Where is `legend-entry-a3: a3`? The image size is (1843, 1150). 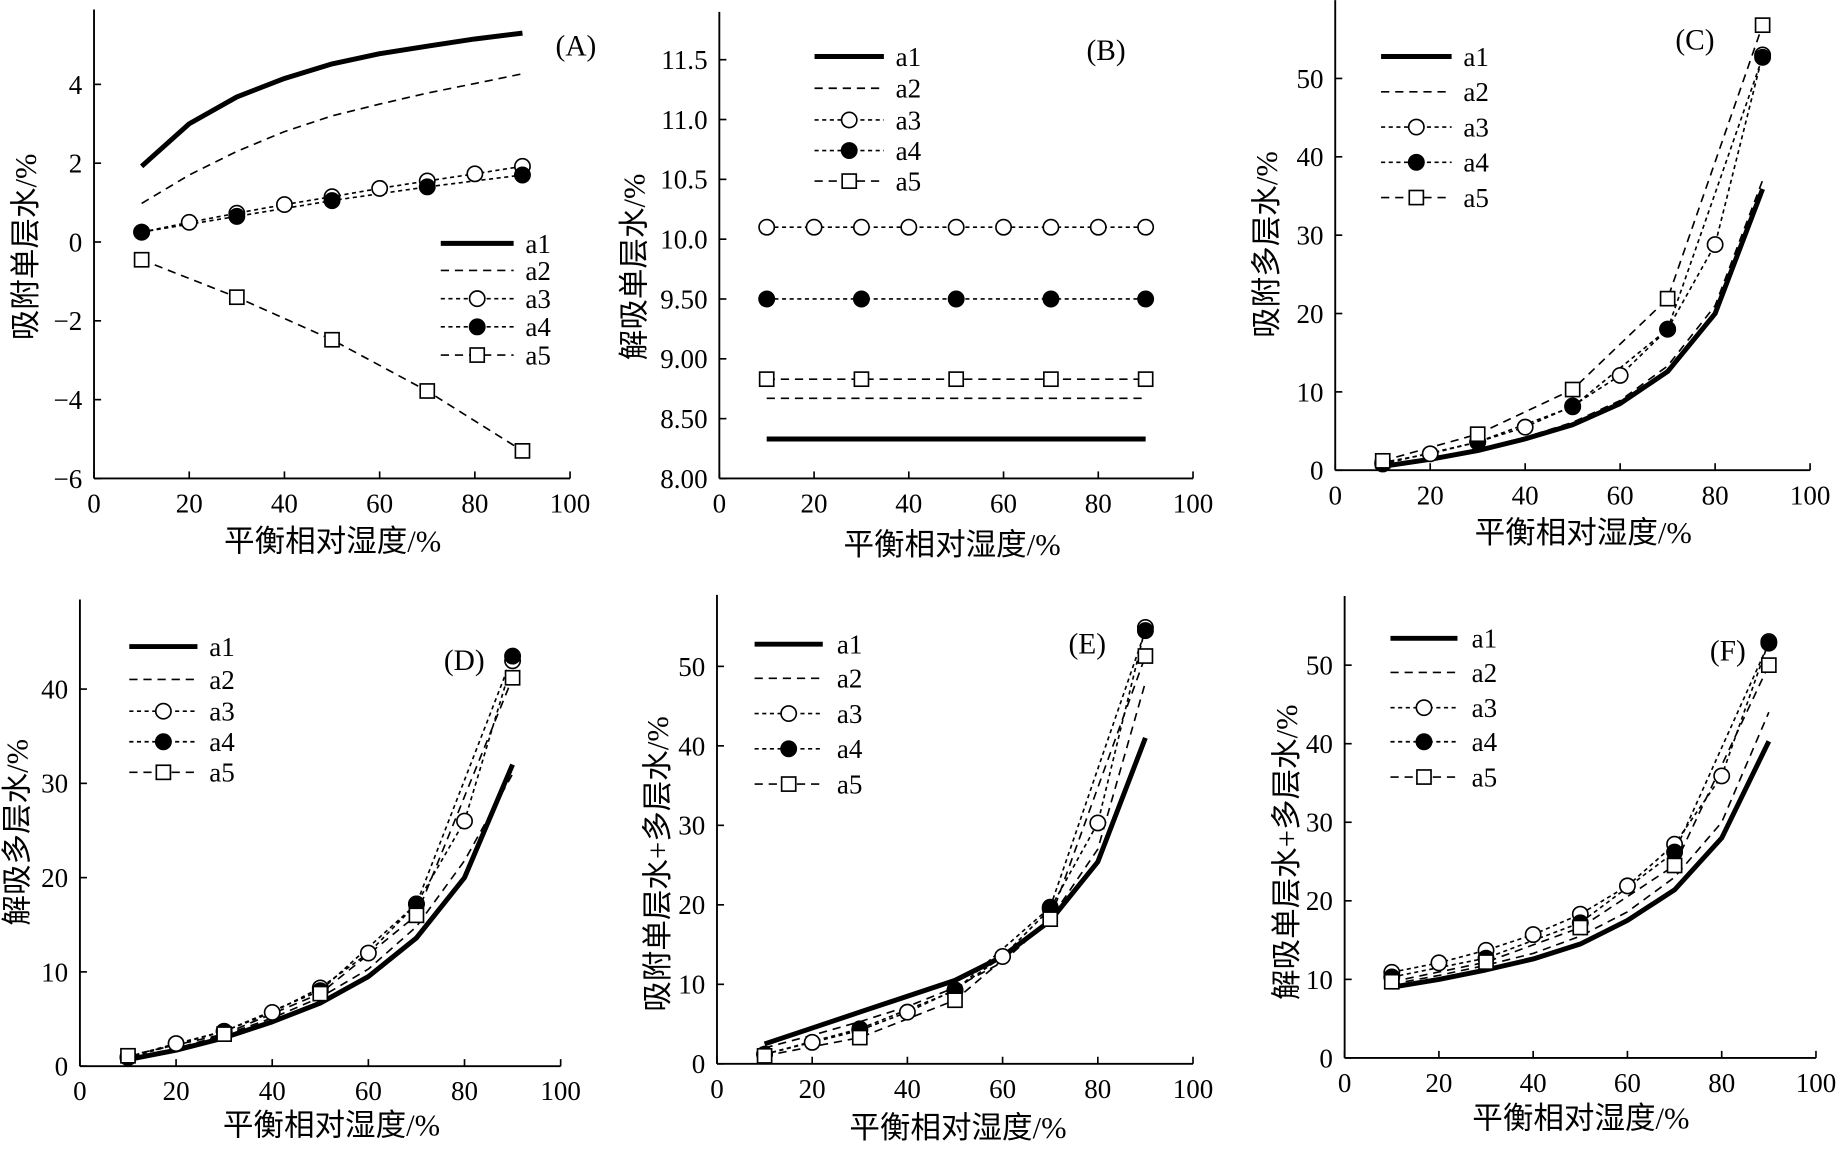 legend-entry-a3: a3 is located at coordinates (1443, 708).